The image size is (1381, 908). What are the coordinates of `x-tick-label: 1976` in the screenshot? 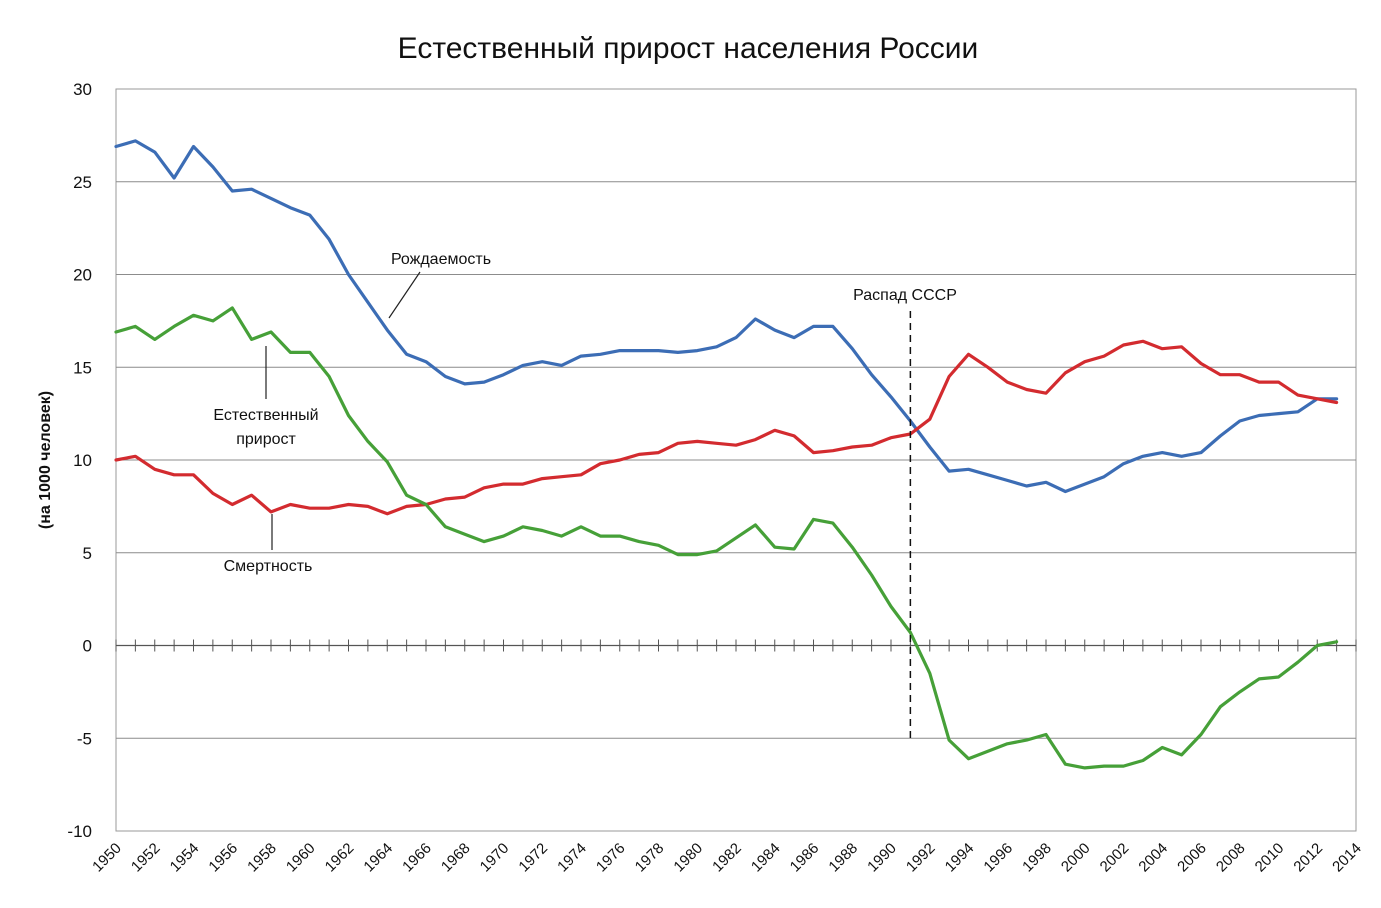 It's located at (611, 858).